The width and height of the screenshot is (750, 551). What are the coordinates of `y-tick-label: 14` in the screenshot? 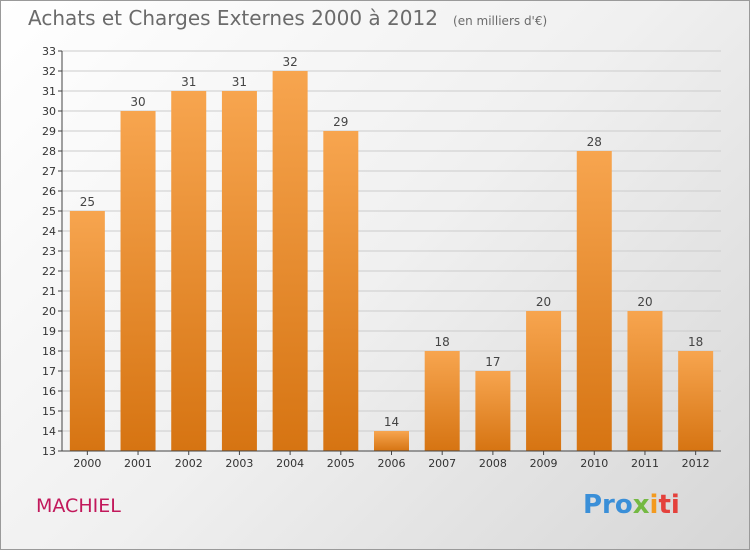 It's located at (49, 431).